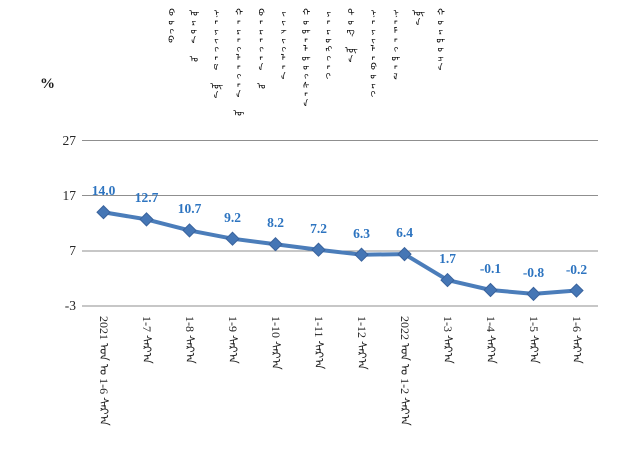 This screenshot has height=465, width=644. Describe the element at coordinates (370, 53) in the screenshot. I see `chart-title-word: ᠨᠡᠶᠢᠯᠡᠪᠦᠷᠢ` at that location.